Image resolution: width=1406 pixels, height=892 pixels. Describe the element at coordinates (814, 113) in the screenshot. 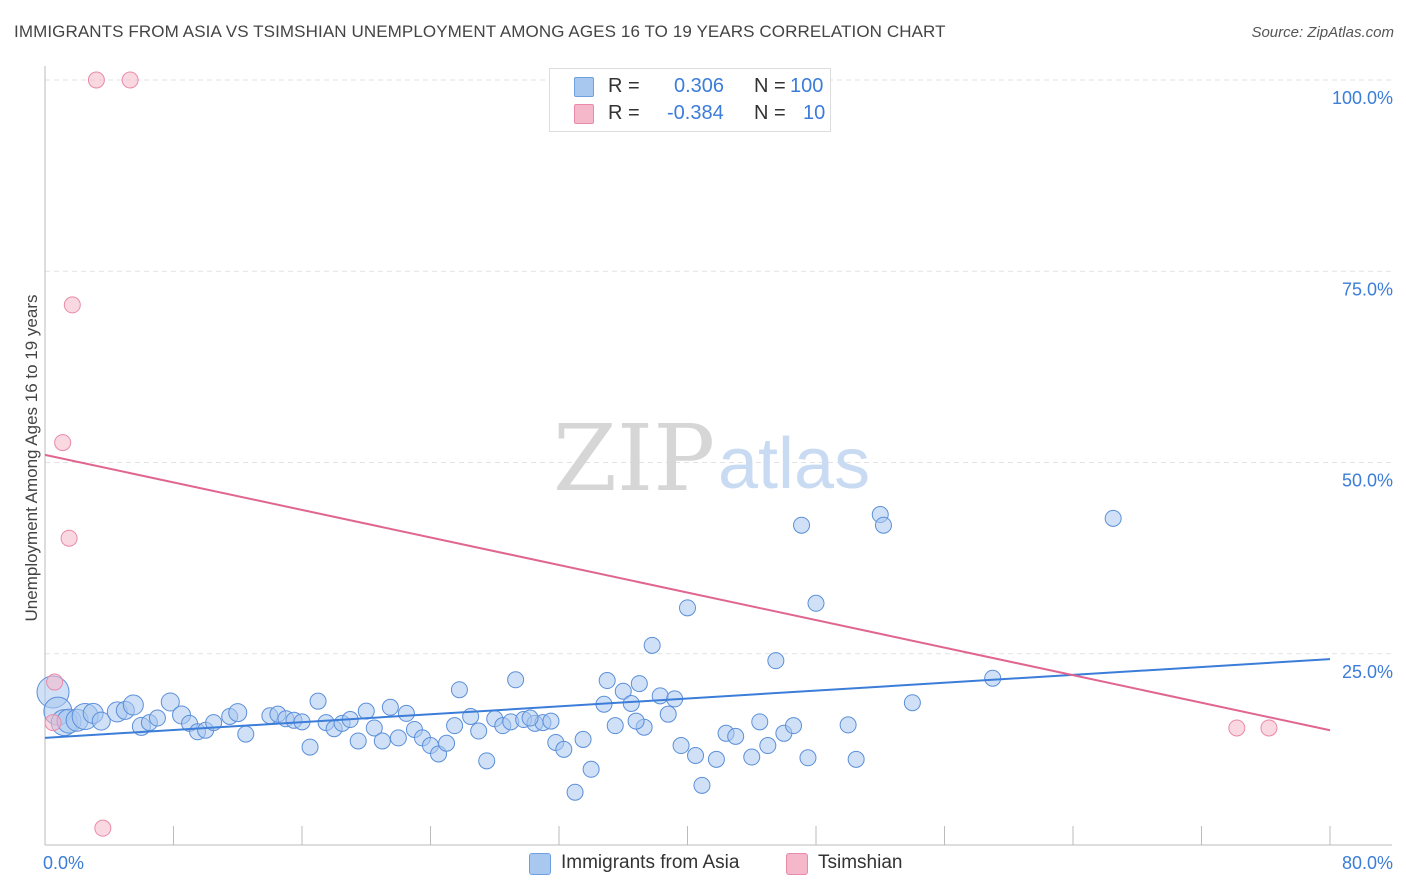

I see `legend-n-value: 10` at that location.